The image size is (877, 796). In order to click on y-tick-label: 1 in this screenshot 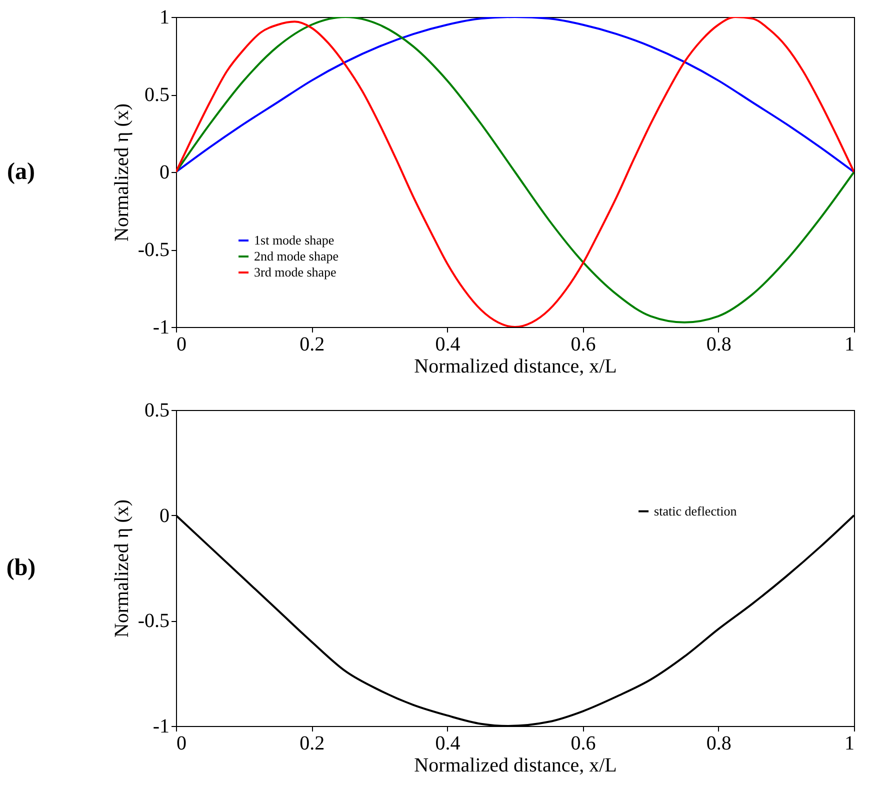, I will do `click(165, 17)`.